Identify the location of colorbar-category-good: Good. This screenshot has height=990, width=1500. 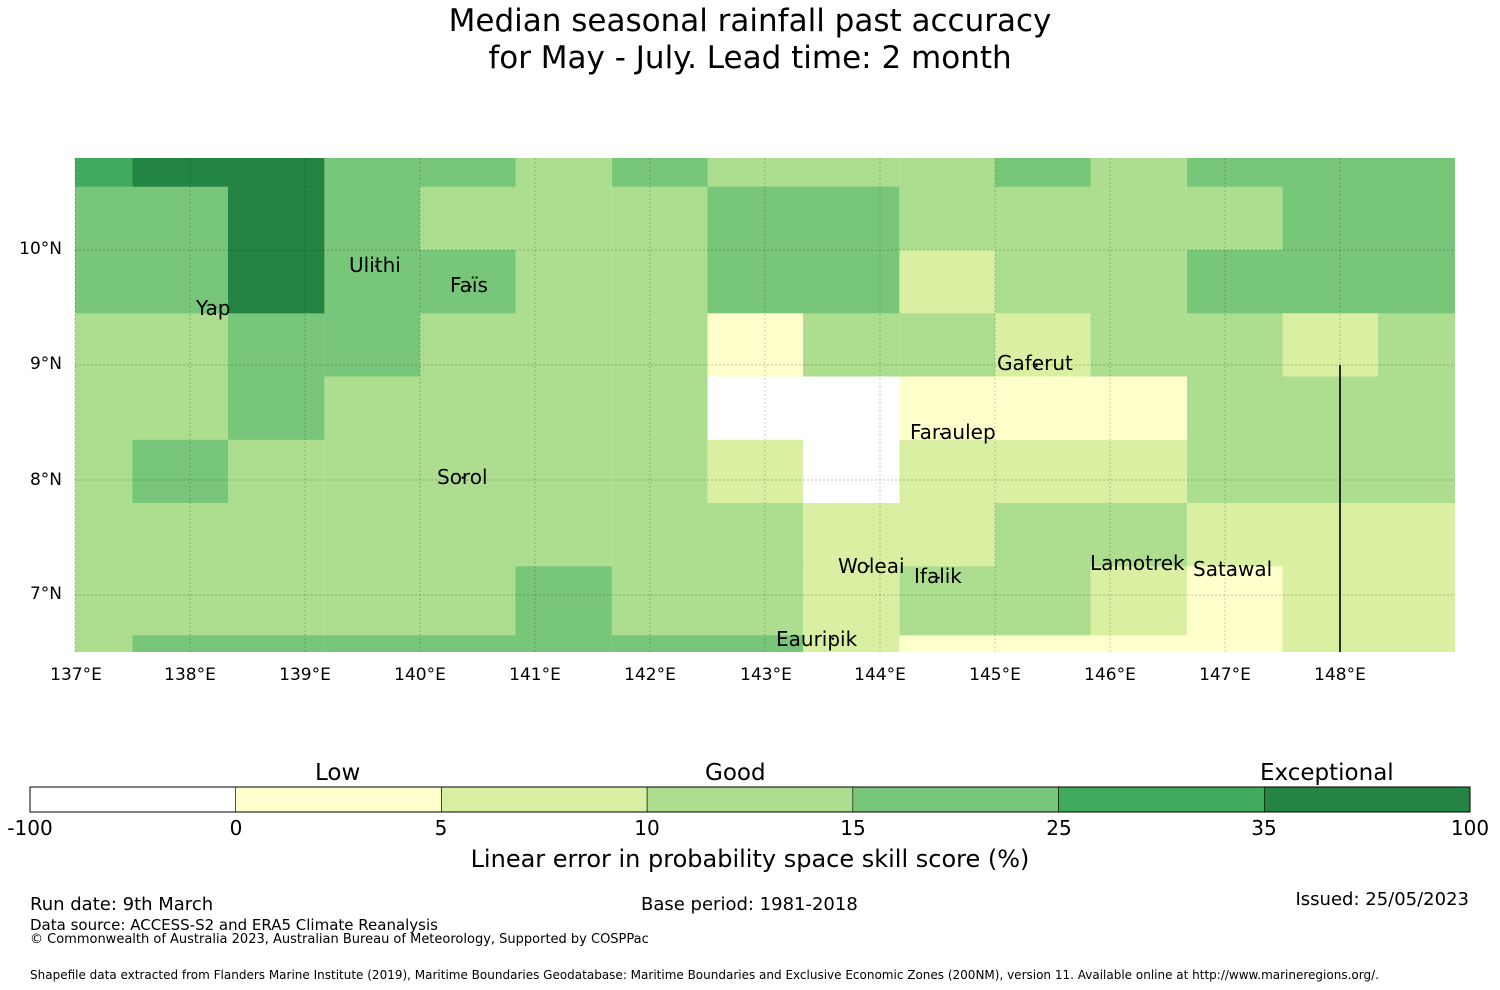
(735, 773).